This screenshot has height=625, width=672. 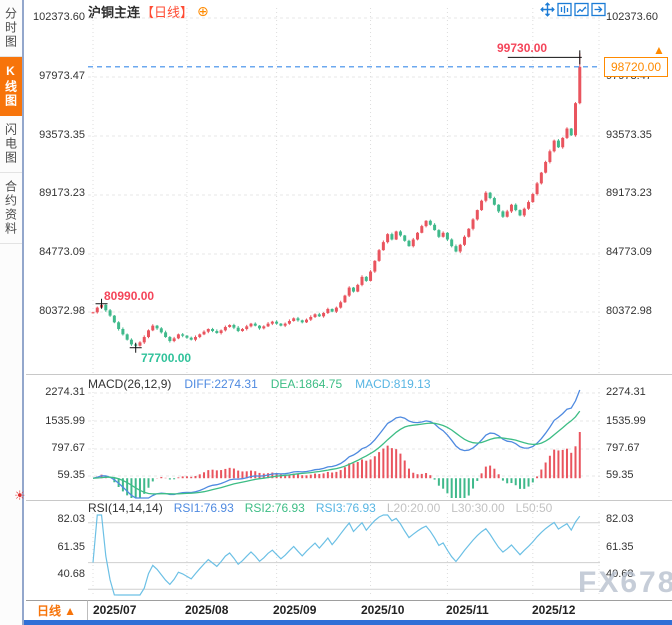 I want to click on july-high-label: 80990.00, so click(x=129, y=296).